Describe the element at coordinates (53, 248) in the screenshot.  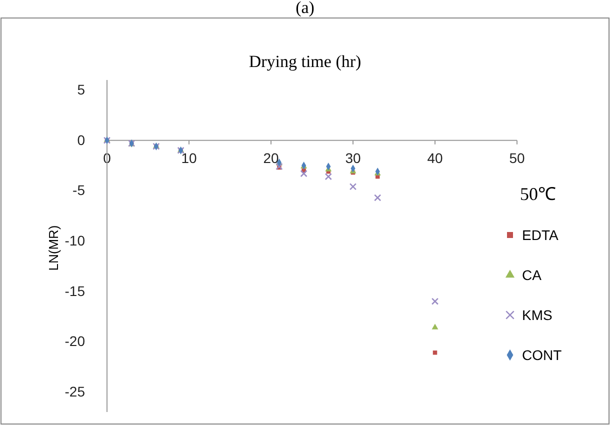
I see `y-axis-title: LN(MR)` at that location.